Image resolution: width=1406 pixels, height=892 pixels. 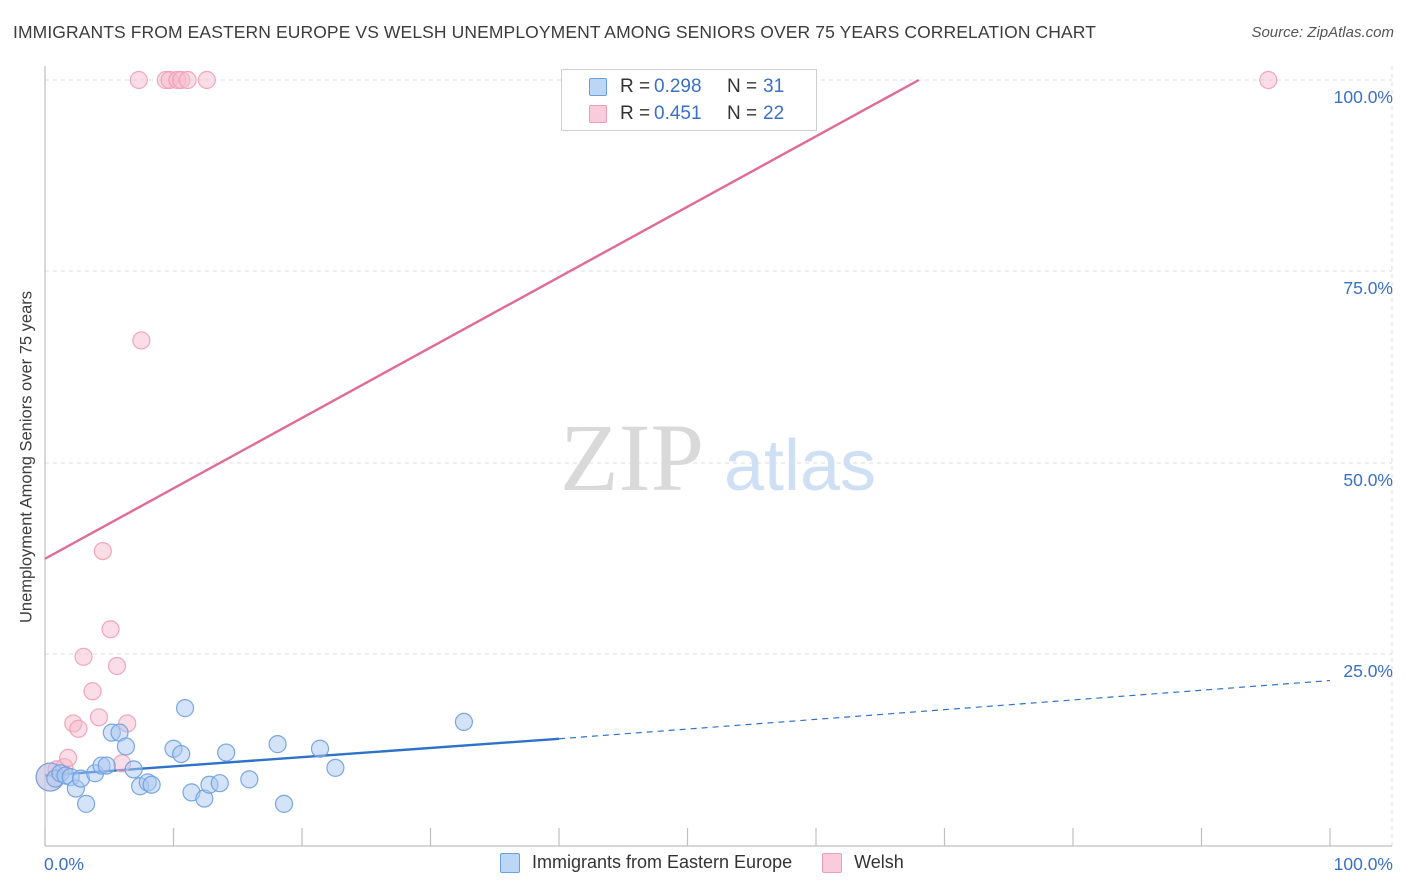 What do you see at coordinates (1322, 32) in the screenshot?
I see `source-label: Source: ZipAtlas.com` at bounding box center [1322, 32].